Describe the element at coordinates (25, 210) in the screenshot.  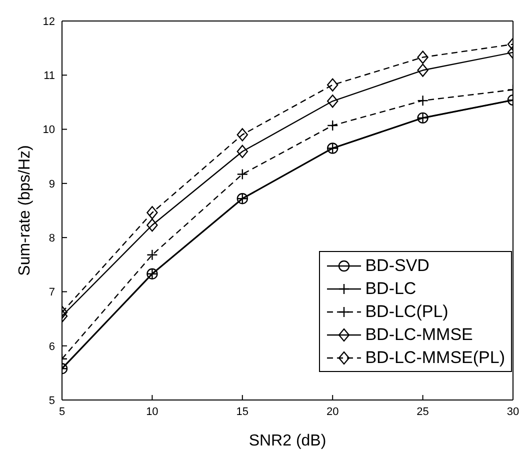
I see `y-axis-title: Sum-rate (bps/Hz)` at that location.